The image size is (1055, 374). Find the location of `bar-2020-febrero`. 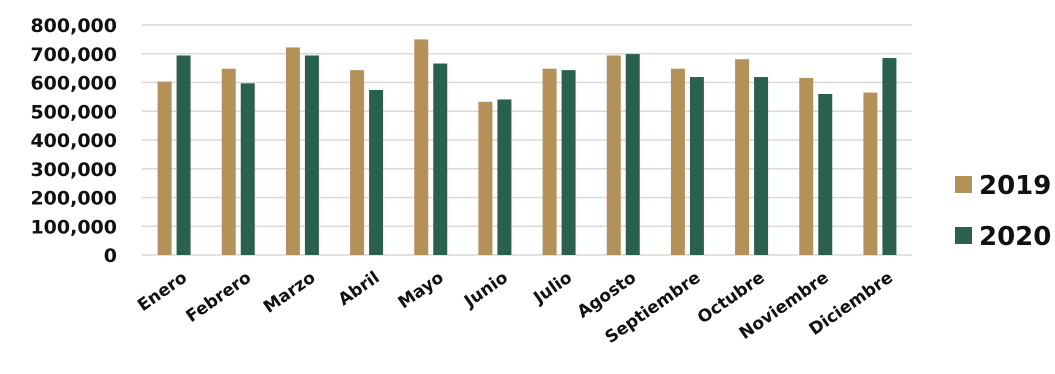

bar-2020-febrero is located at coordinates (247, 169).